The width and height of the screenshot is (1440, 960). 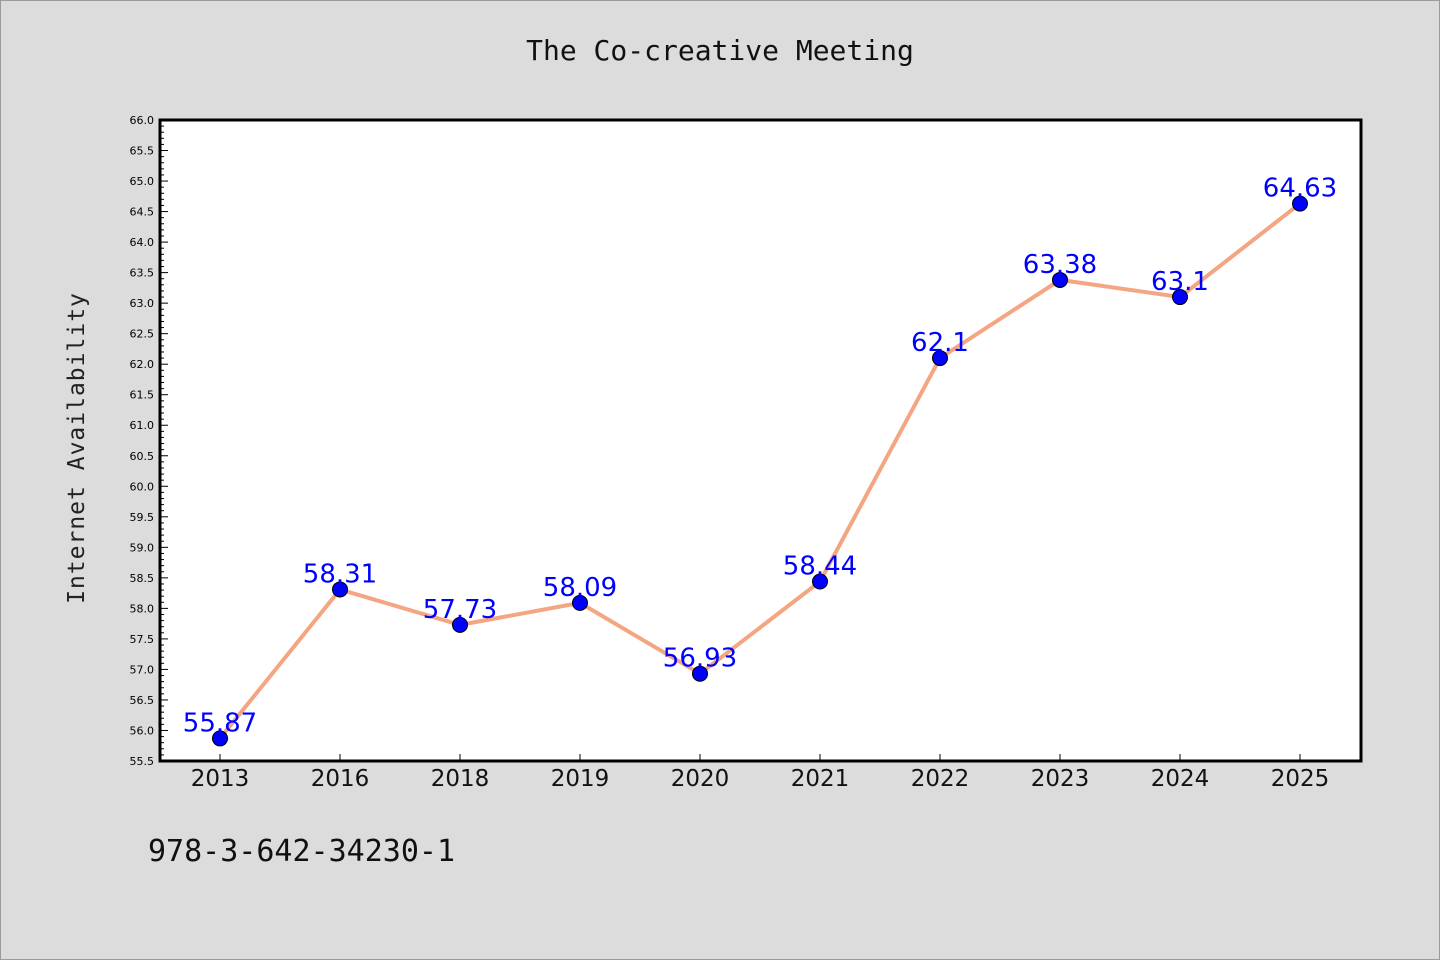 I want to click on x-tick-label: 2023, so click(x=1060, y=779).